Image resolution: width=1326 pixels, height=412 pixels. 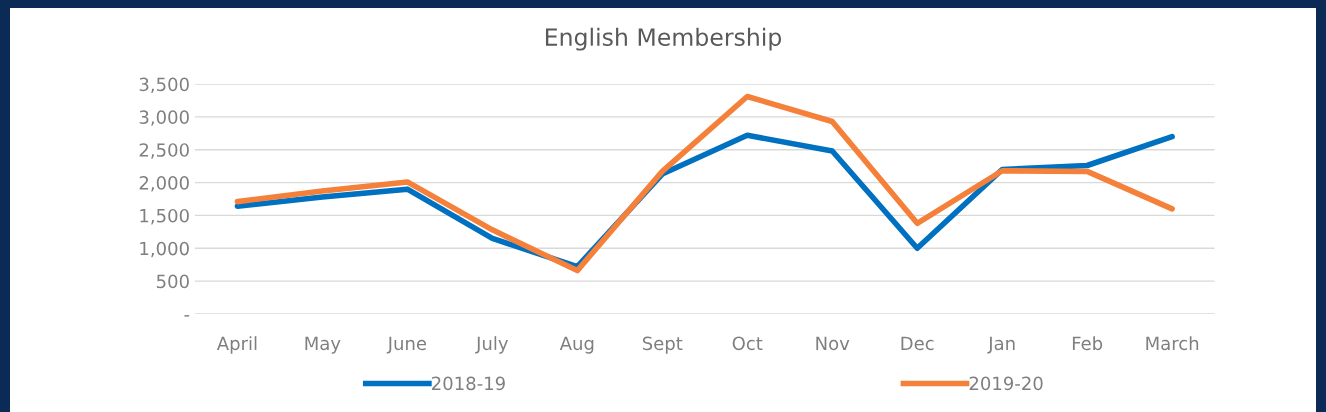 I want to click on y-tick-label: 1,000, so click(x=164, y=249).